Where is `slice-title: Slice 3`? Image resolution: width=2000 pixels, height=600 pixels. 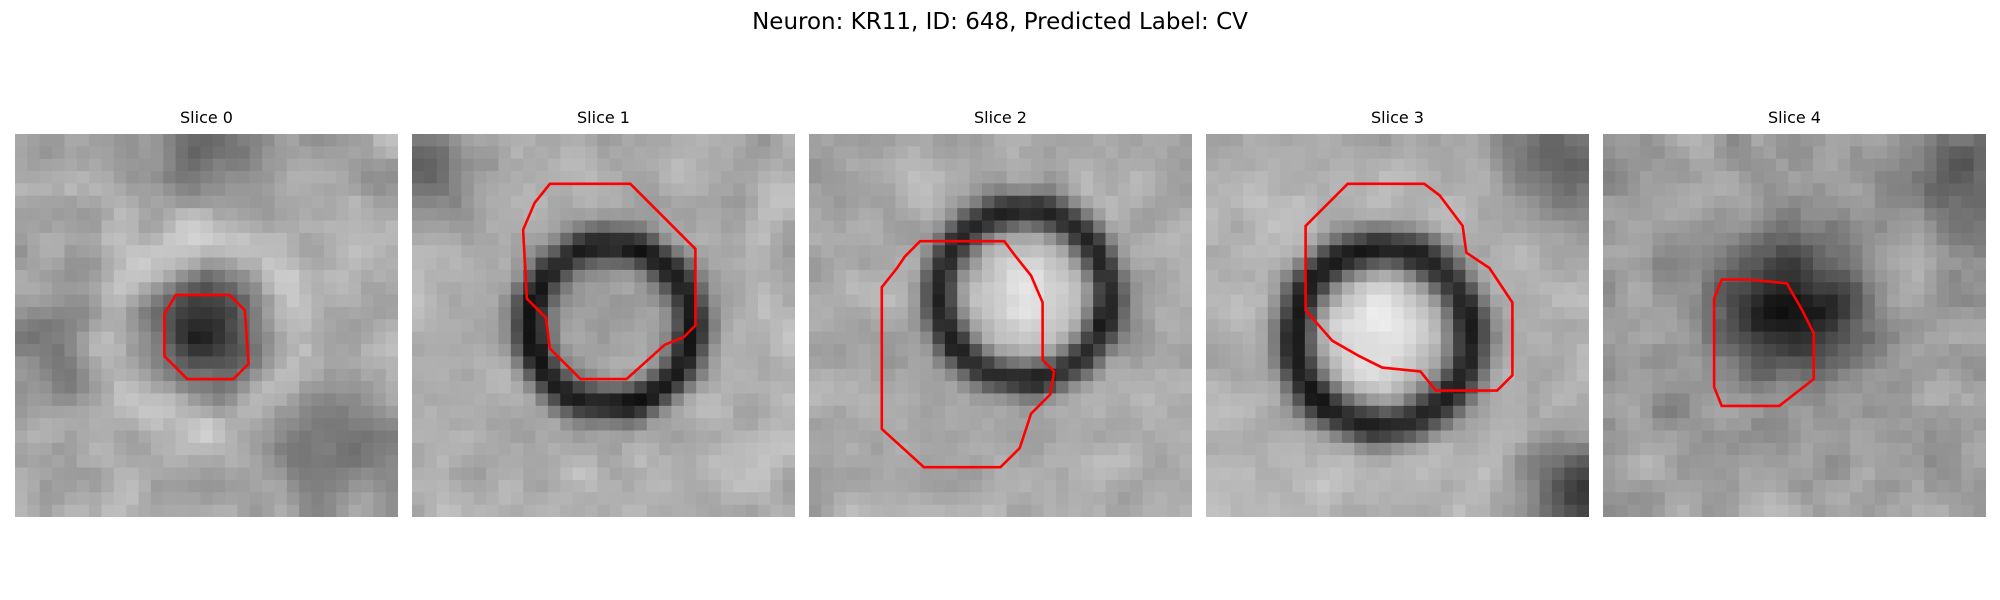
slice-title: Slice 3 is located at coordinates (1397, 117).